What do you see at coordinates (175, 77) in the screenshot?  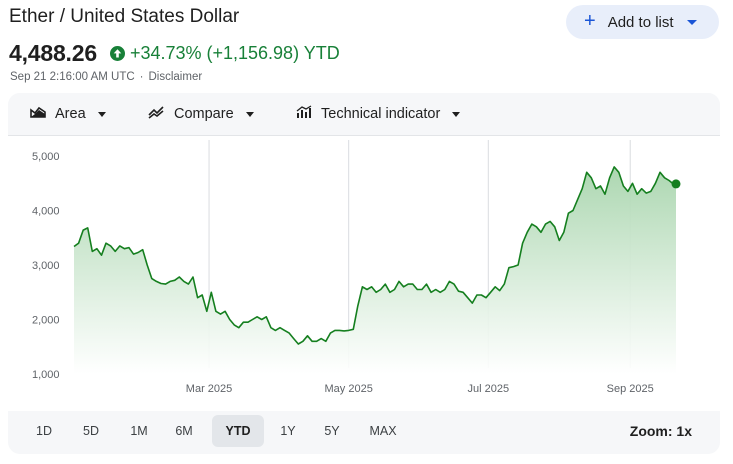 I see `disclaimer-link: Disclaimer` at bounding box center [175, 77].